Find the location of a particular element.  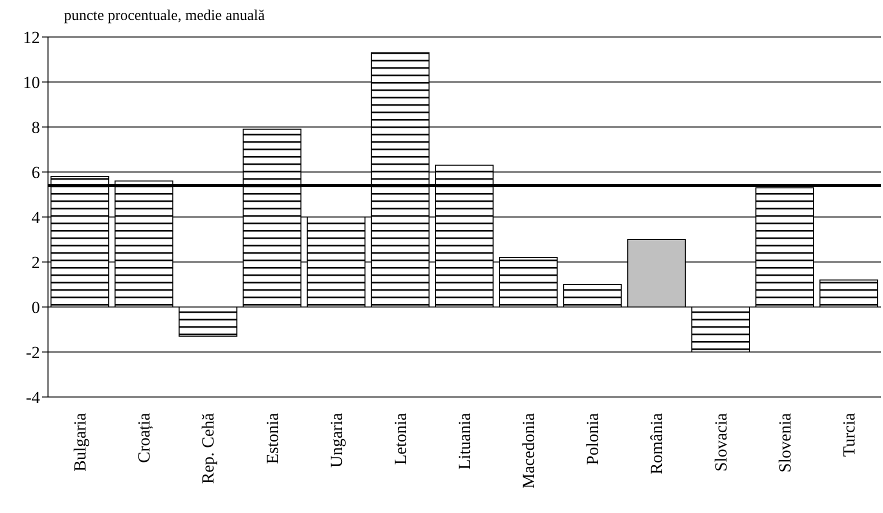

x-tick-label: Turcia is located at coordinates (848, 434).